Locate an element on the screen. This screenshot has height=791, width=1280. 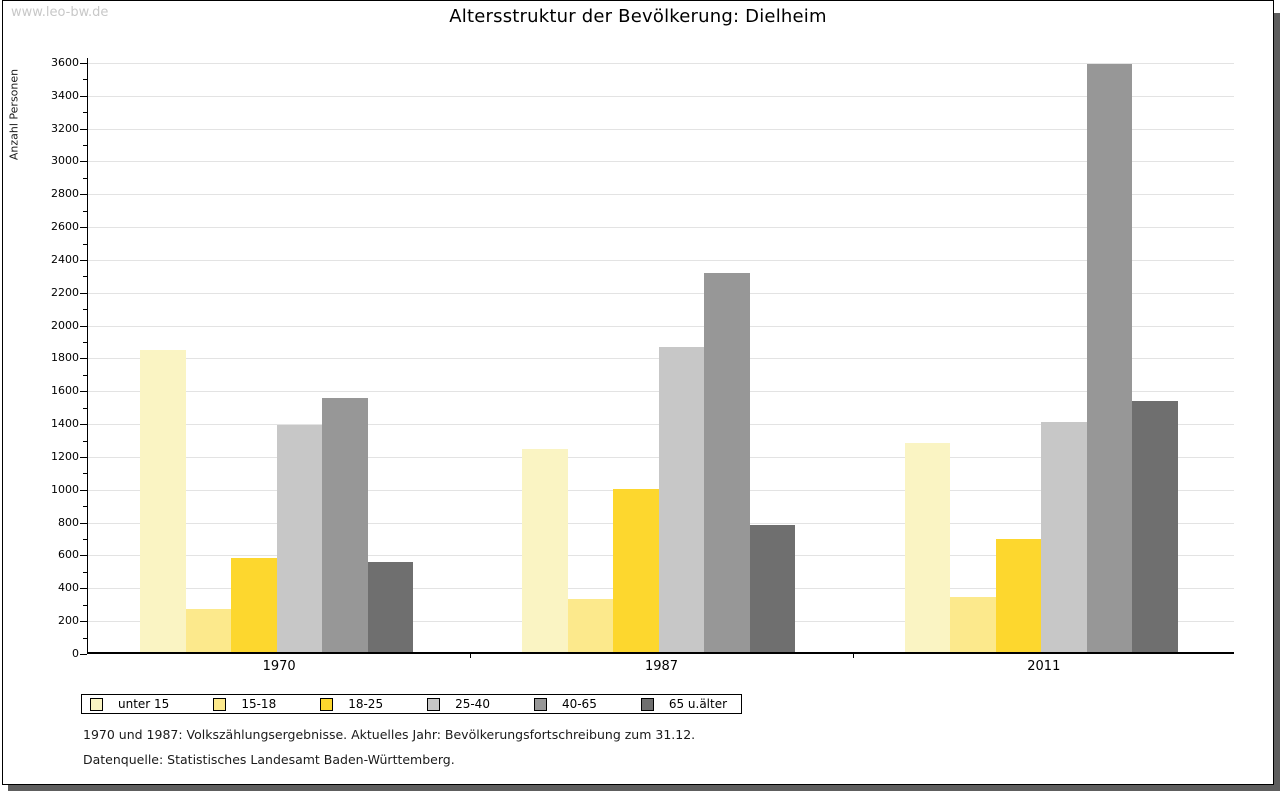
bar-1987-65-u.älter is located at coordinates (772, 588).